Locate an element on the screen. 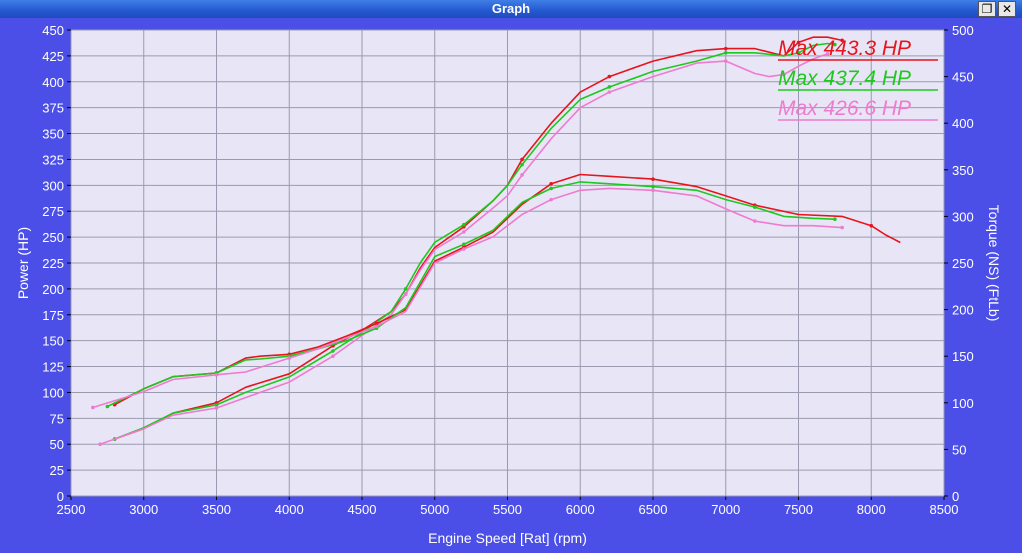  title-bar: Graph ❐ ✕ is located at coordinates (511, 9).